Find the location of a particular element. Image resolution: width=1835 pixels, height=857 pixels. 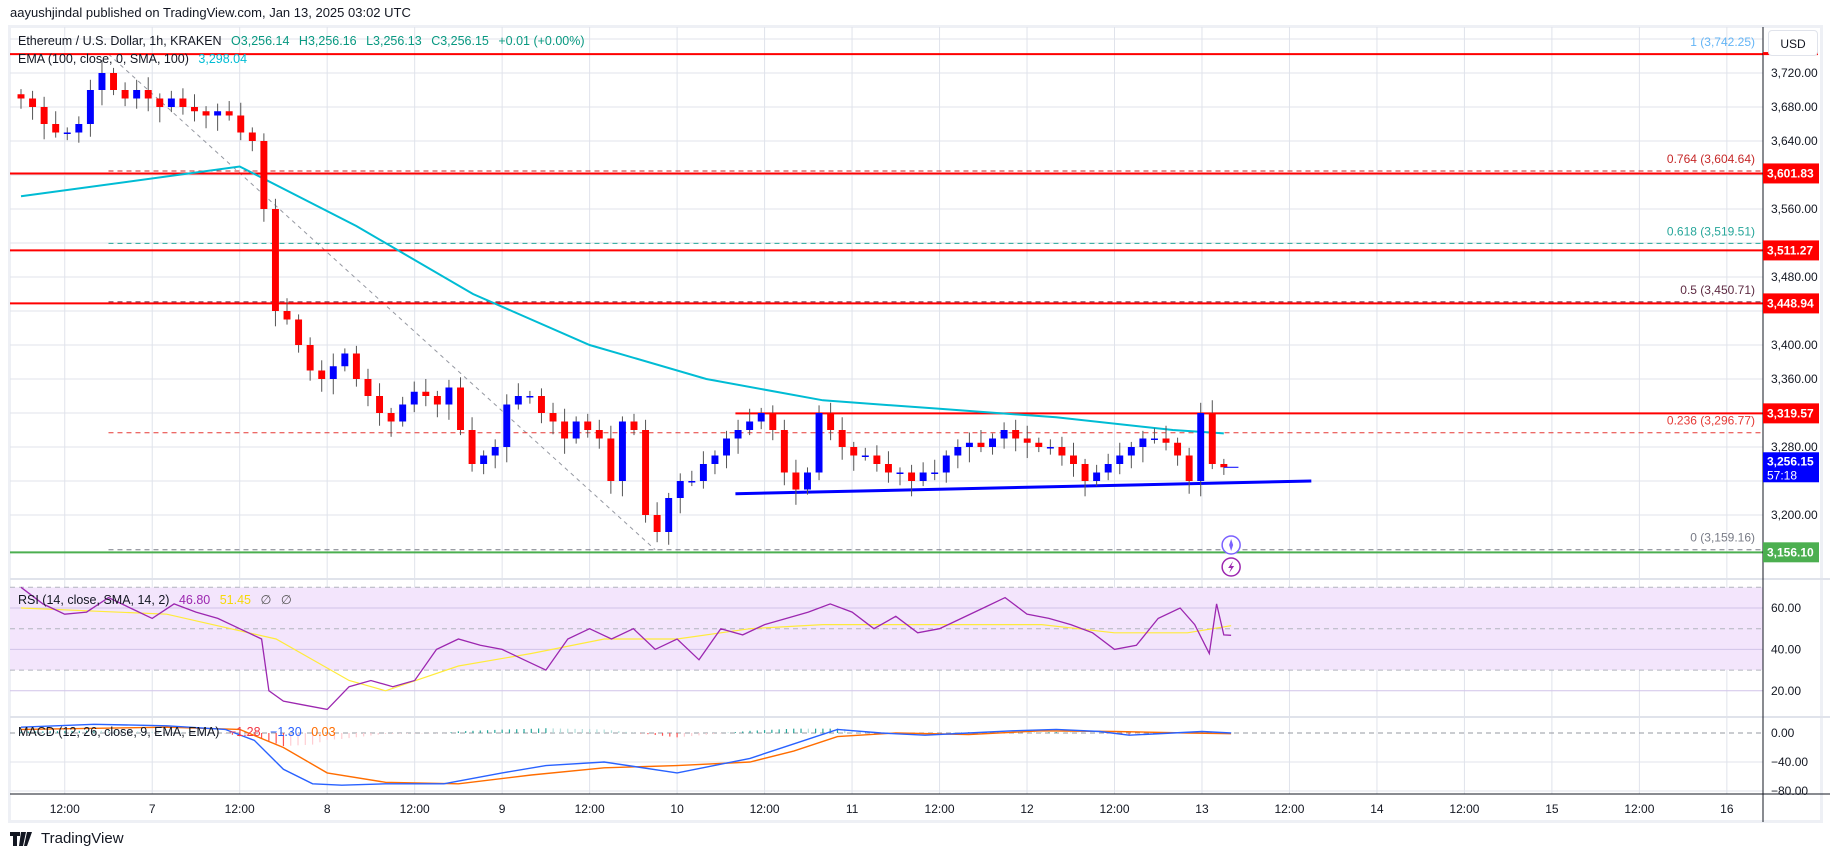

sparkle-icon is located at coordinates (1231, 545).